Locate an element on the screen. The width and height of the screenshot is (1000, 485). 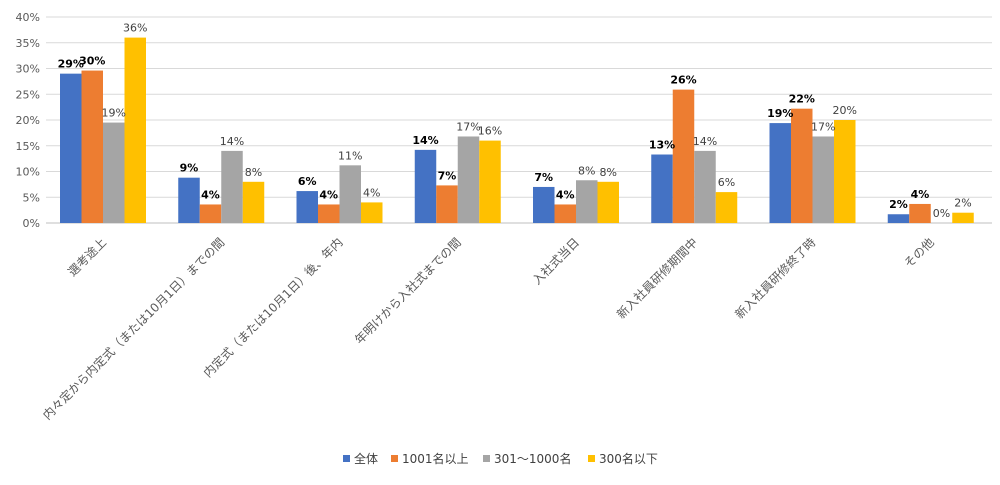
y-tick-label: 30% is located at coordinates (28, 69).